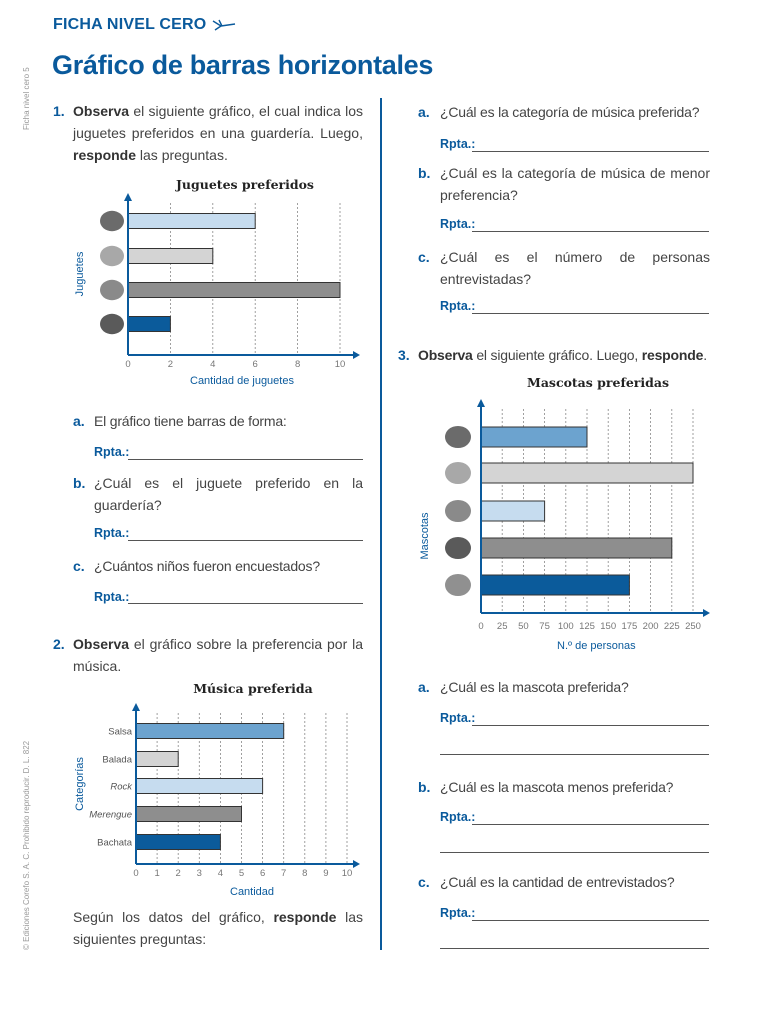  I want to click on chart2-tick-label: 8, so click(304, 873).